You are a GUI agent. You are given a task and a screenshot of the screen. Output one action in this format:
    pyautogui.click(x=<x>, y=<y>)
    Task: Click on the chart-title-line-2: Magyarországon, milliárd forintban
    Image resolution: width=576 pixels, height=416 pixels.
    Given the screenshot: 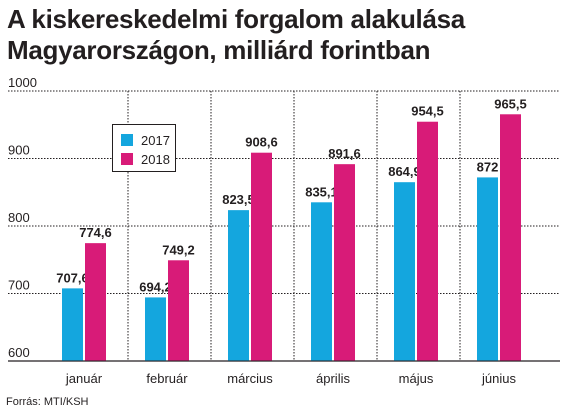 What is the action you would take?
    pyautogui.click(x=219, y=50)
    